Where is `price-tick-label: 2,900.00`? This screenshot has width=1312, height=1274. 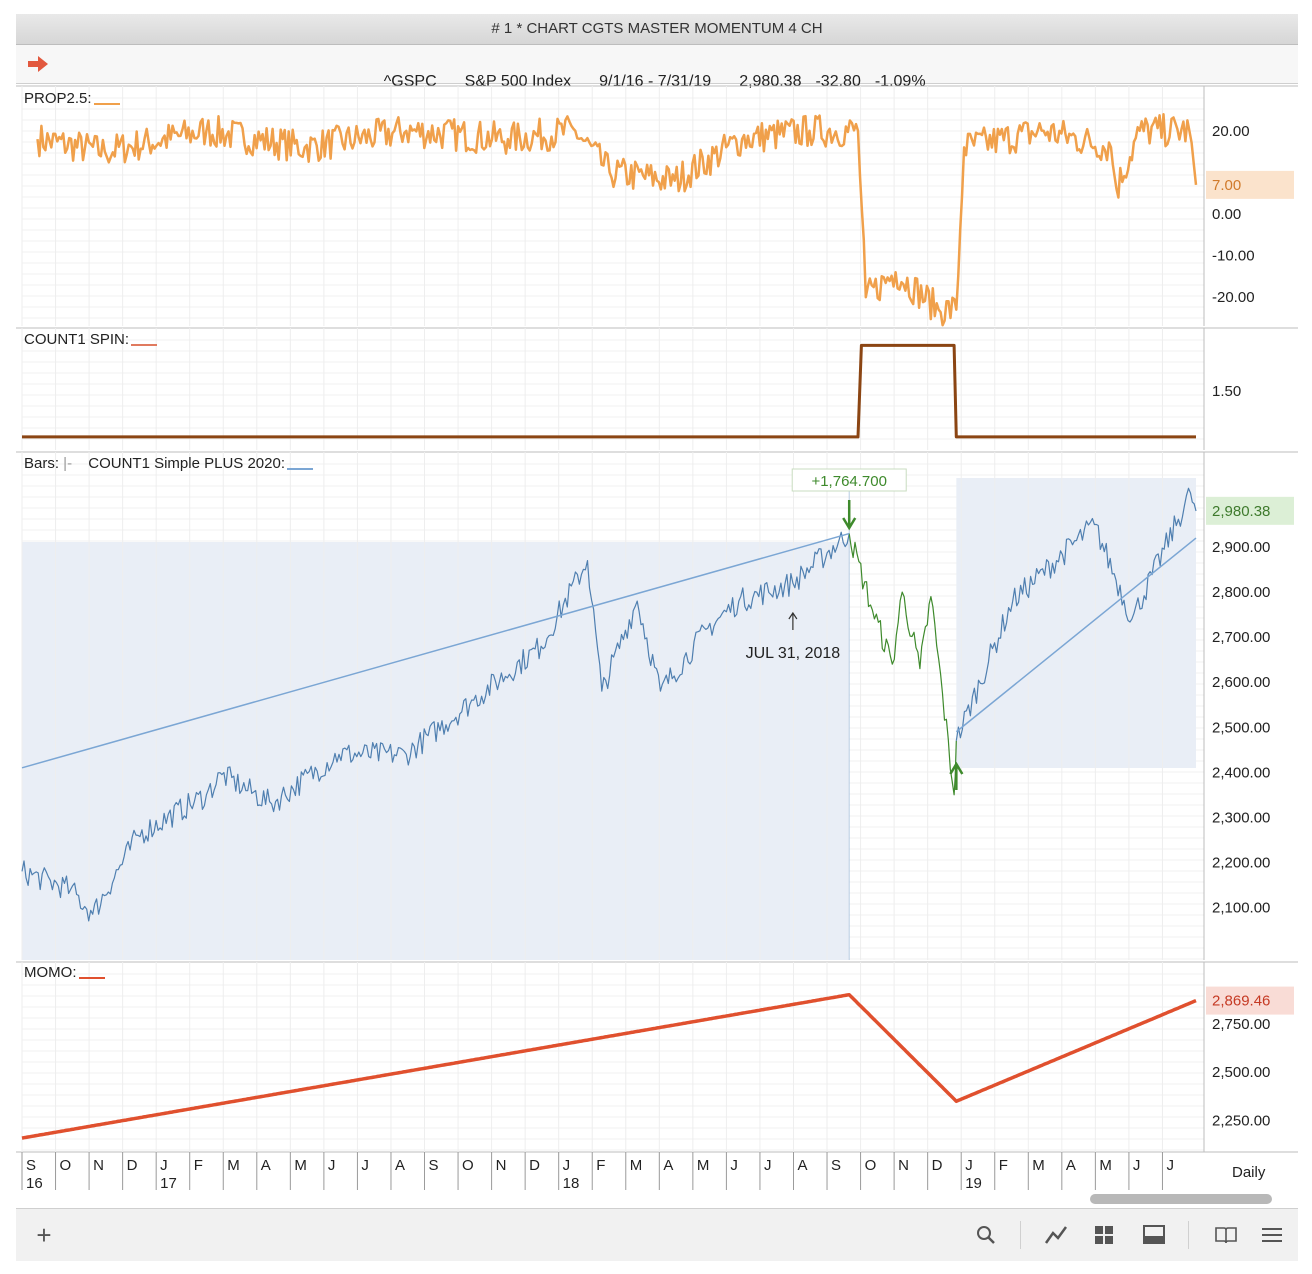 price-tick-label: 2,900.00 is located at coordinates (1241, 547).